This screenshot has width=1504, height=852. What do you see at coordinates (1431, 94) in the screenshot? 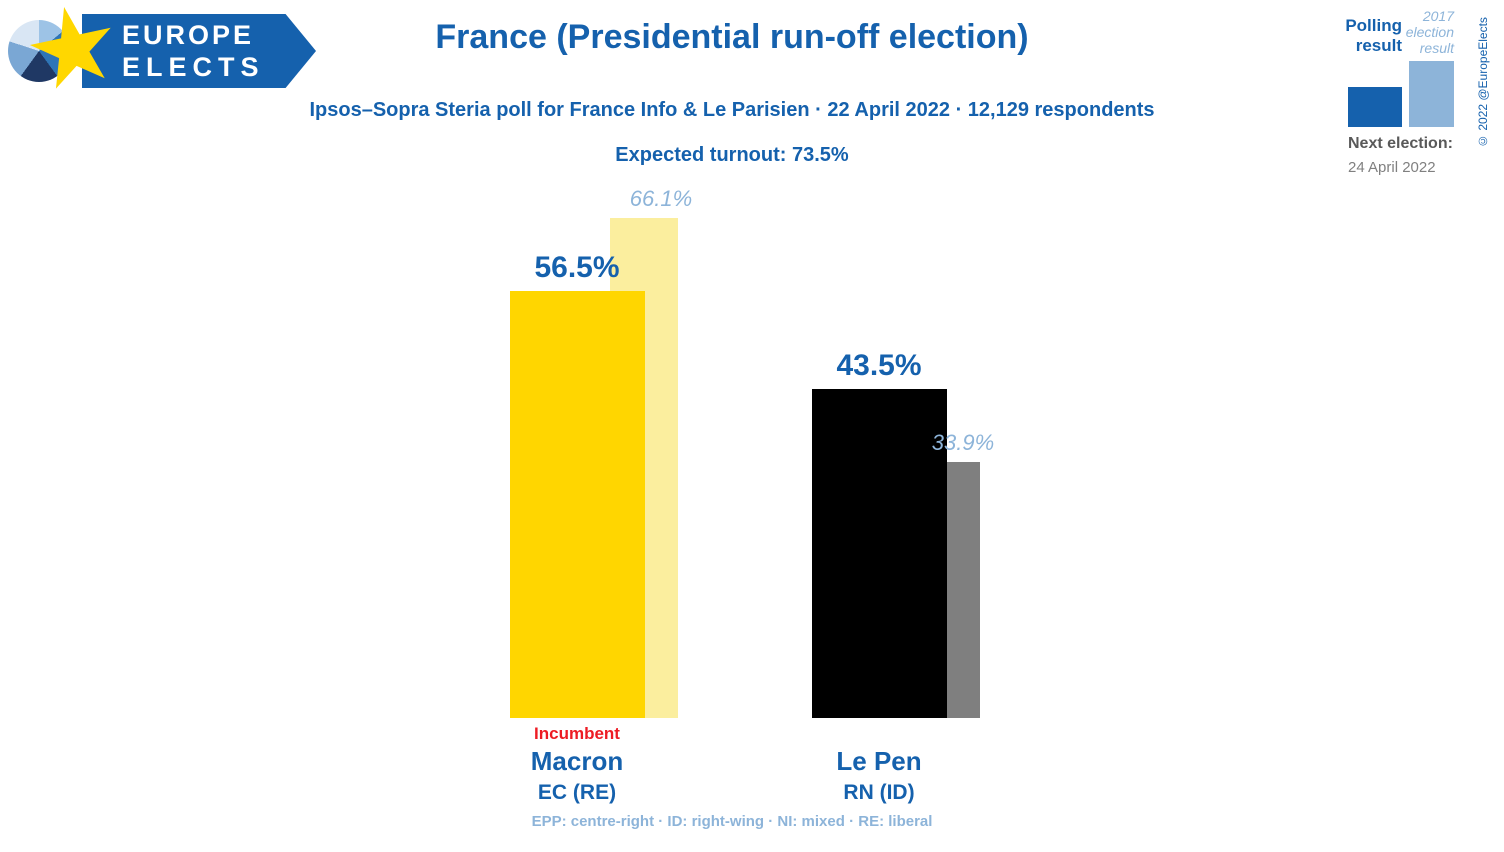
I see `legend-election-swatch` at bounding box center [1431, 94].